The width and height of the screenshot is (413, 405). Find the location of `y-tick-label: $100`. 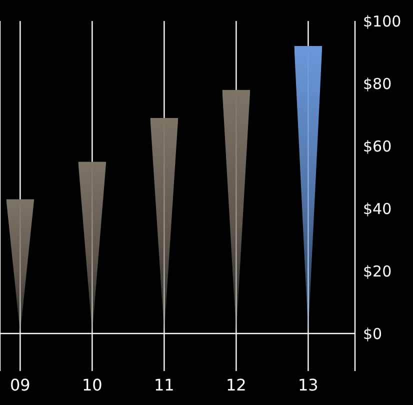

y-tick-label: $100 is located at coordinates (382, 21).